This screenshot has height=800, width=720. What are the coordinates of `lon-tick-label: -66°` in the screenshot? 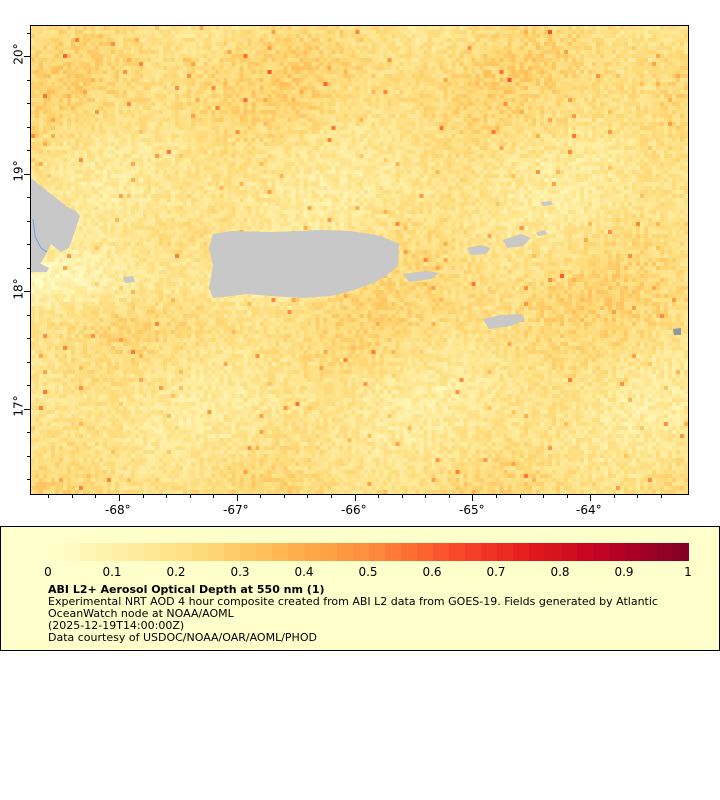 It's located at (354, 510).